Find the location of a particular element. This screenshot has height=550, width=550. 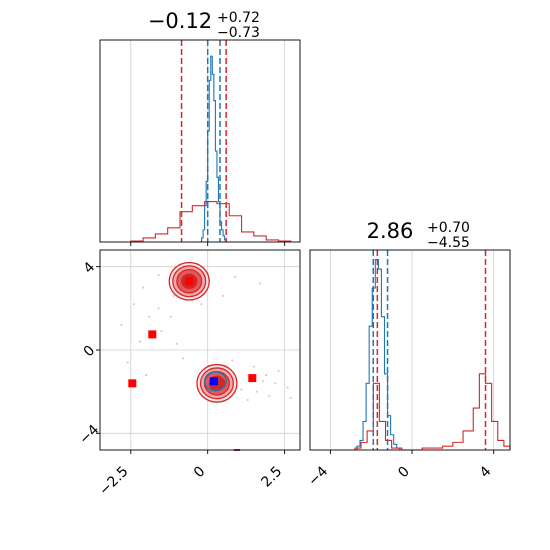

top-left-frame is located at coordinates (200, 141).